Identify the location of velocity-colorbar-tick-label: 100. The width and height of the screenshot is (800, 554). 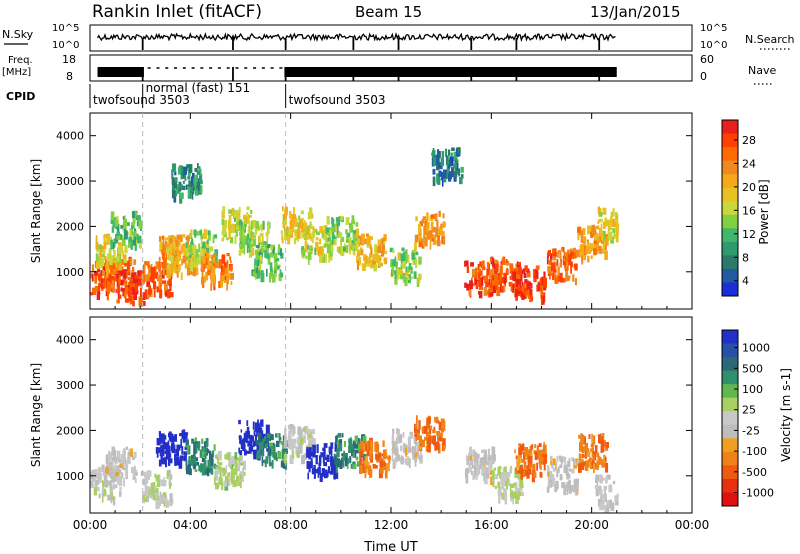
(752, 389).